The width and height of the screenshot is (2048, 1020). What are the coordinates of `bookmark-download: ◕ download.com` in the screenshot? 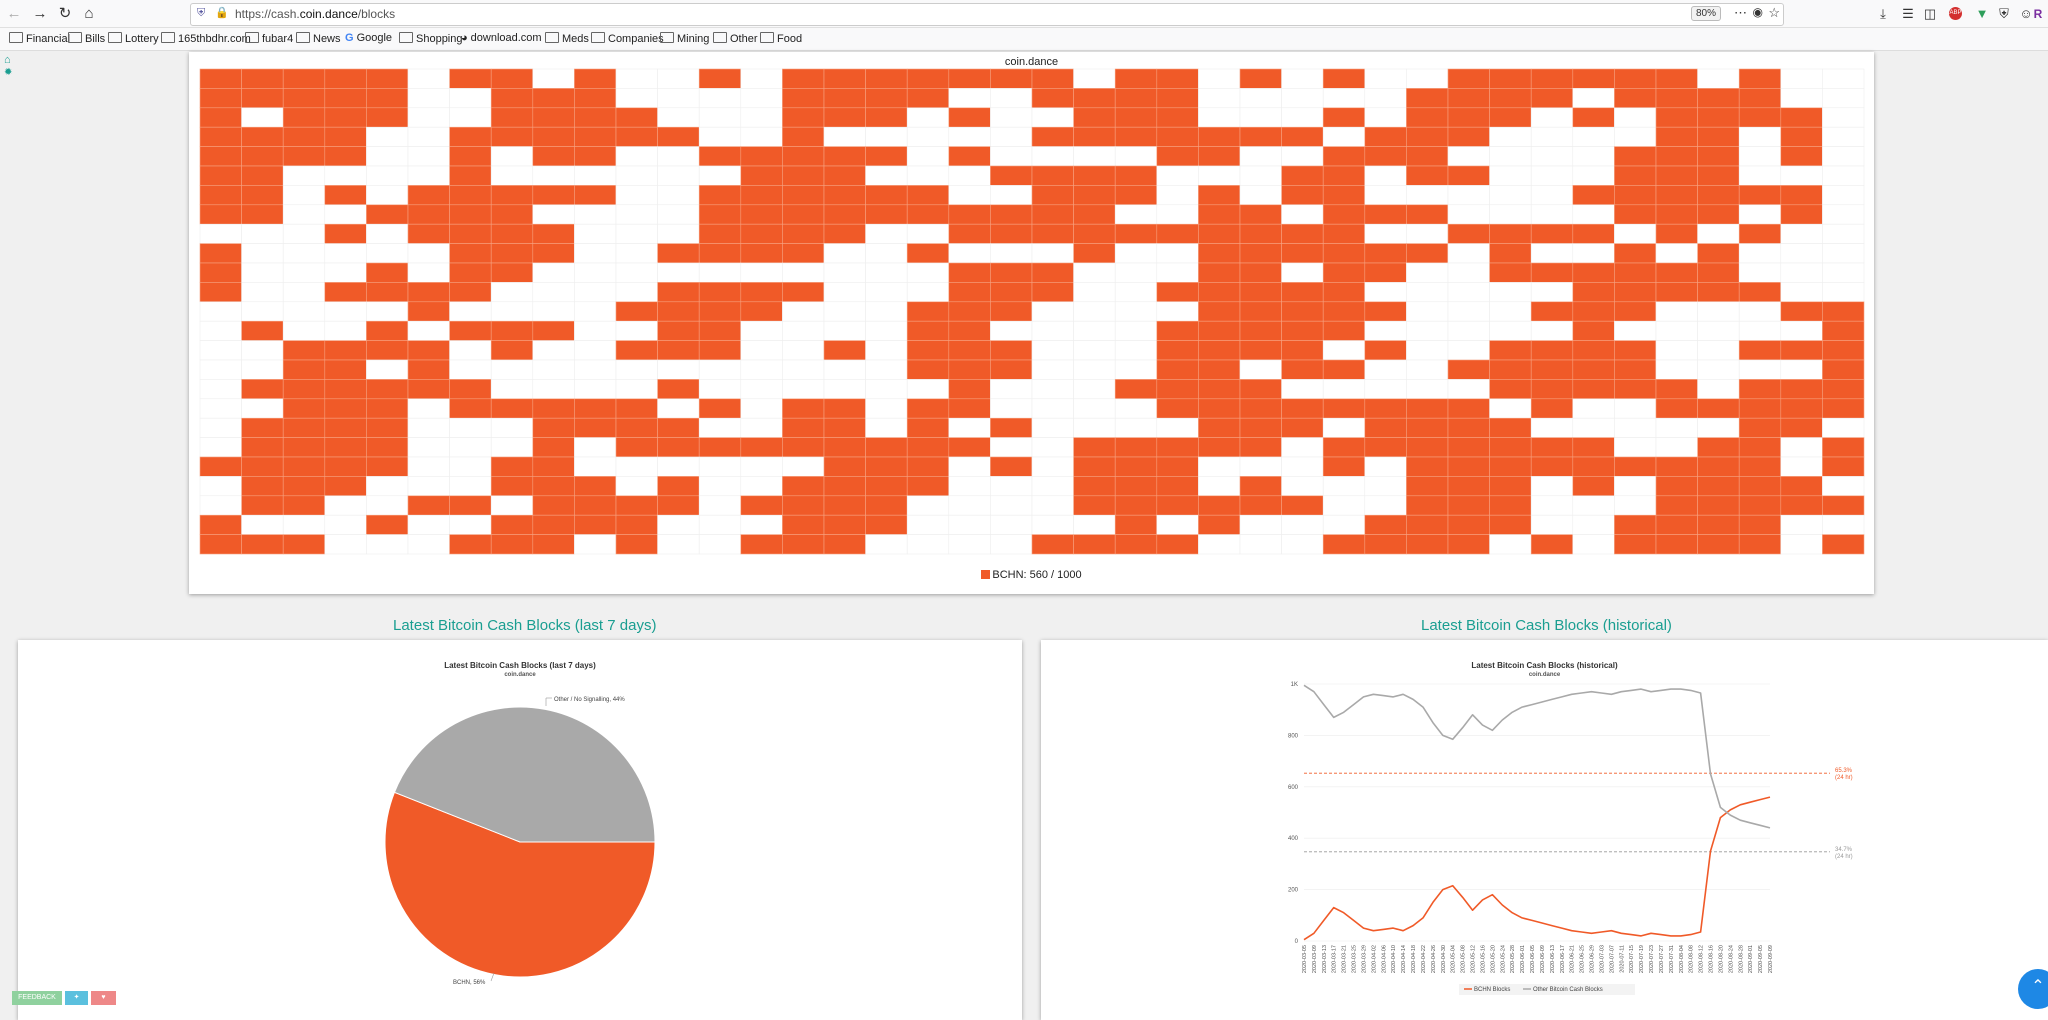 It's located at (501, 38).